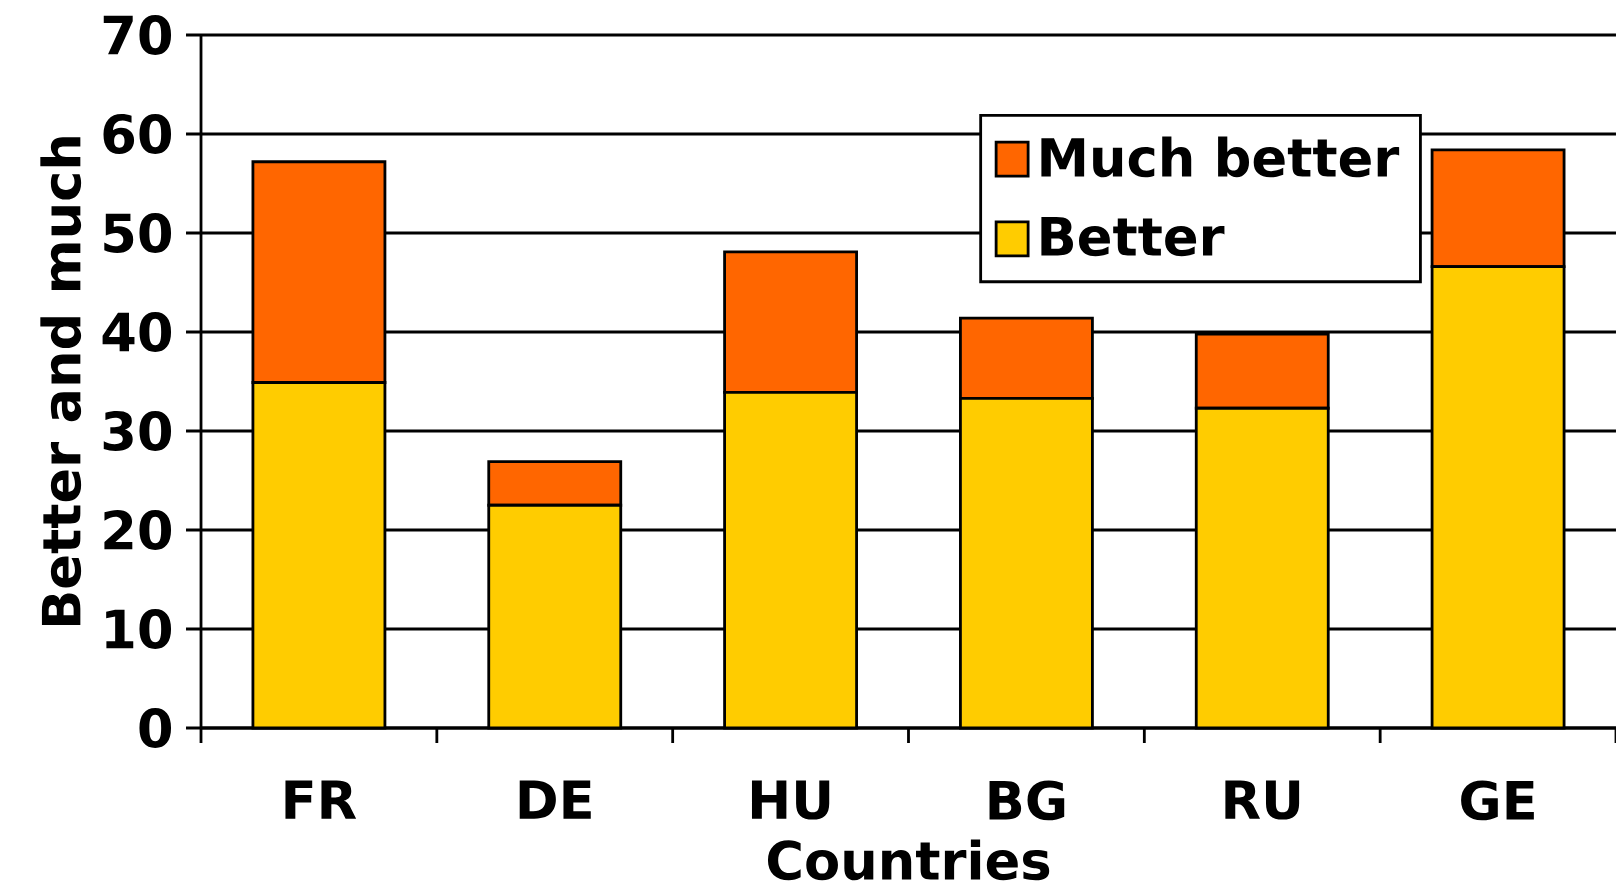 The height and width of the screenshot is (892, 1616). What do you see at coordinates (137, 332) in the screenshot?
I see `y-tick-label: 40` at bounding box center [137, 332].